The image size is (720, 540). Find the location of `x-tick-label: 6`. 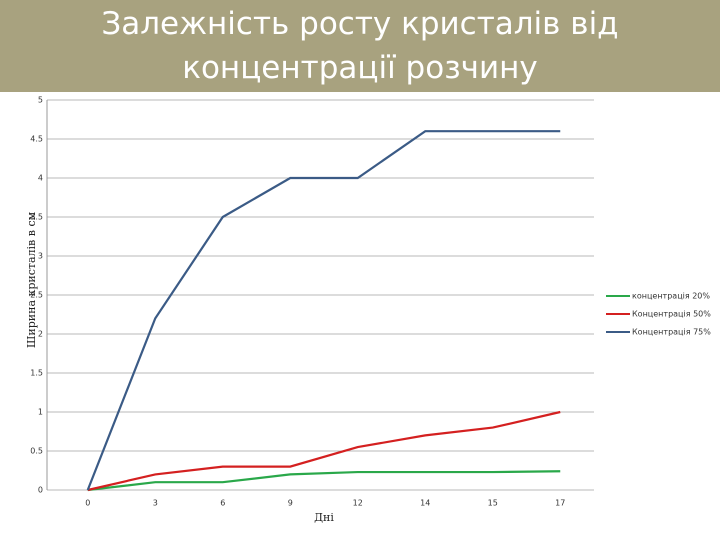

x-tick-label: 6 is located at coordinates (222, 503).